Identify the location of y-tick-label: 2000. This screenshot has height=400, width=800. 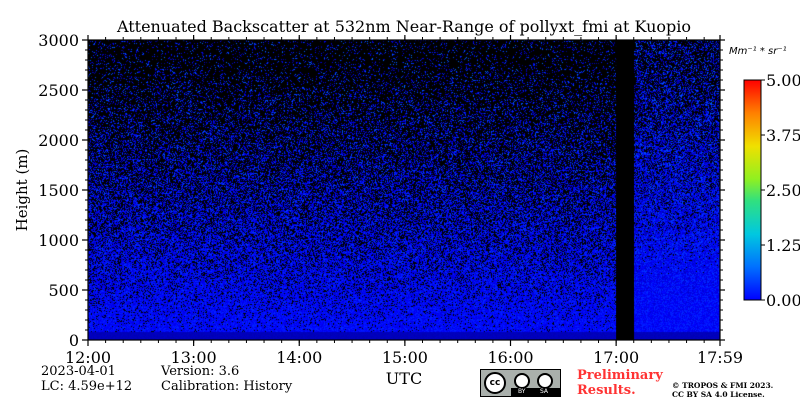
(58, 140).